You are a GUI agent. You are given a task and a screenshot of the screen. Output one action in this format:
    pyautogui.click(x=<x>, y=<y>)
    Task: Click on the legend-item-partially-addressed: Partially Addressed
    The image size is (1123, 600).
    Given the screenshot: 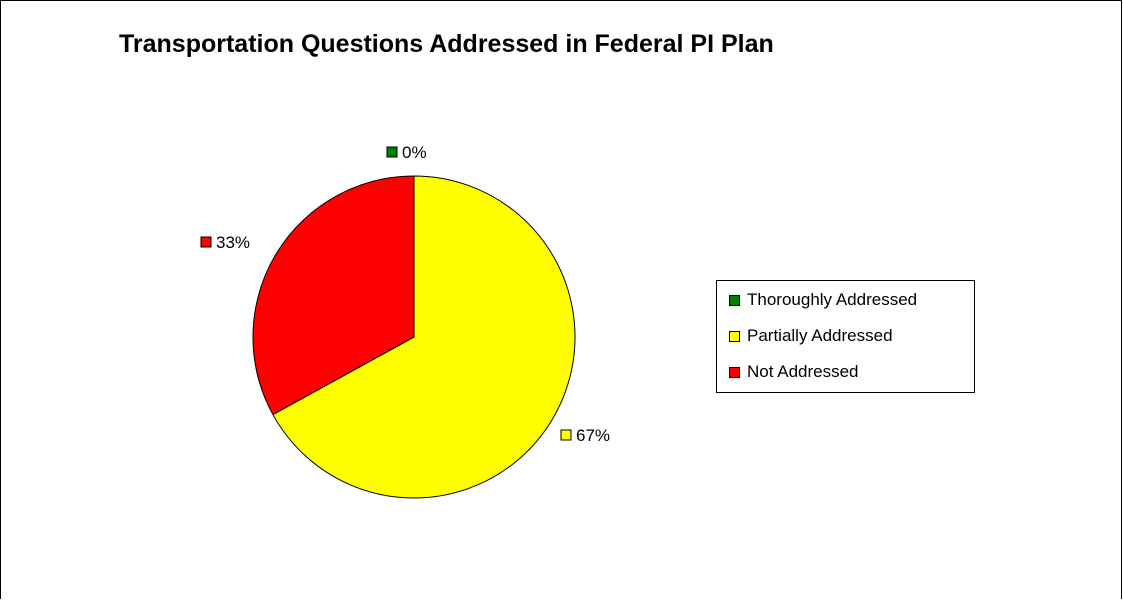 What is the action you would take?
    pyautogui.click(x=811, y=336)
    